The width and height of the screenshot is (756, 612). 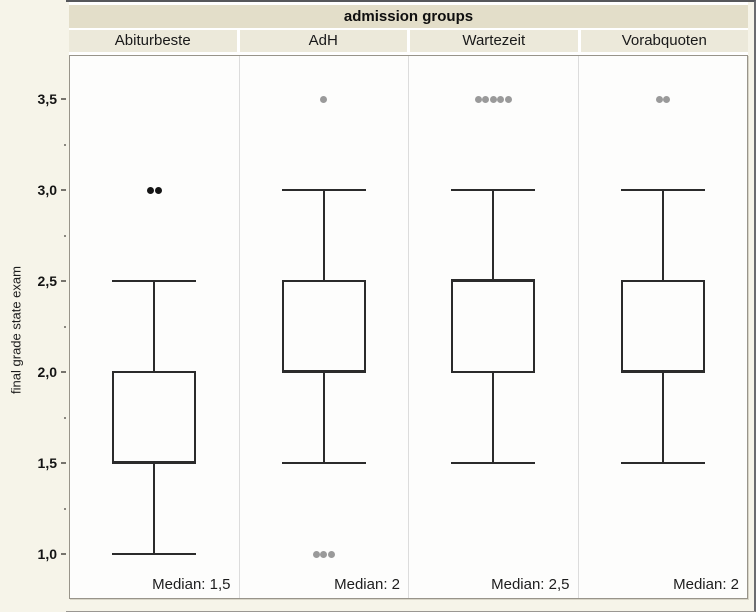 What do you see at coordinates (47, 99) in the screenshot?
I see `y-tick-label: 3,5` at bounding box center [47, 99].